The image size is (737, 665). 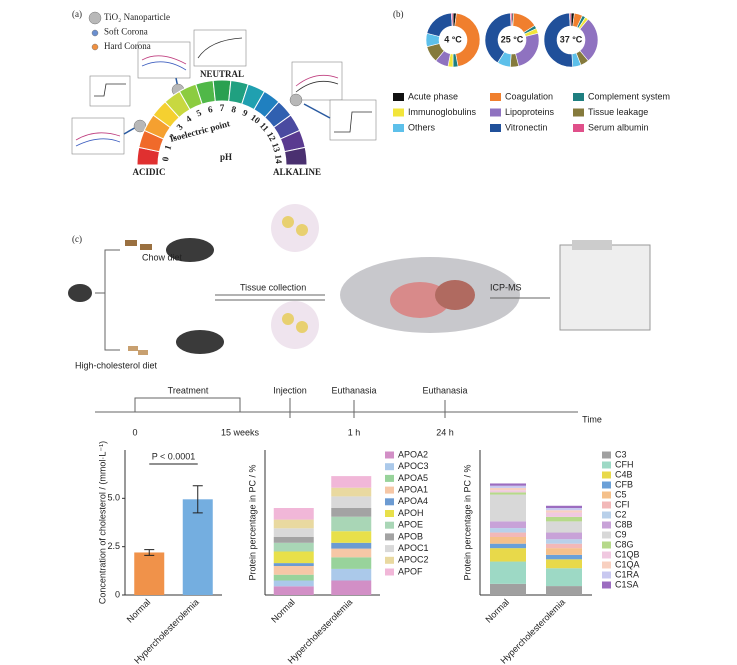 I want to click on legend-label: Hard Corona, so click(x=127, y=46).